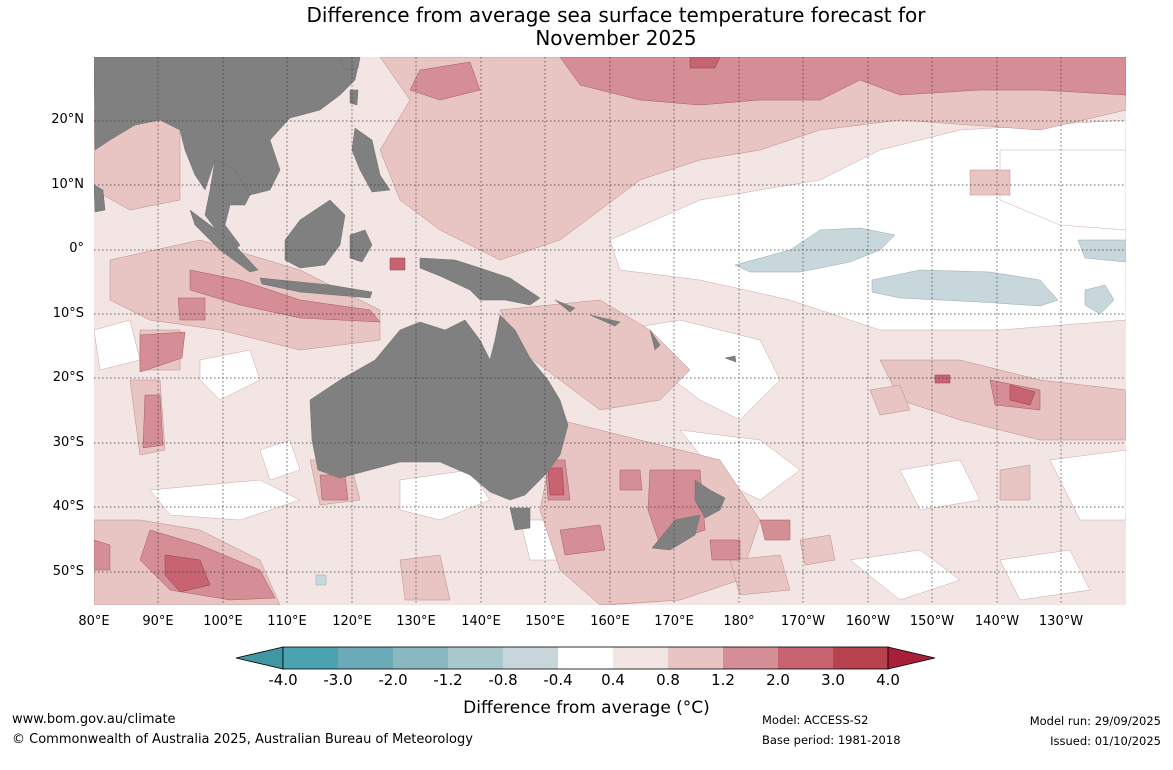 The height and width of the screenshot is (770, 1173). What do you see at coordinates (68, 313) in the screenshot?
I see `lat-label-10s: 10°S` at bounding box center [68, 313].